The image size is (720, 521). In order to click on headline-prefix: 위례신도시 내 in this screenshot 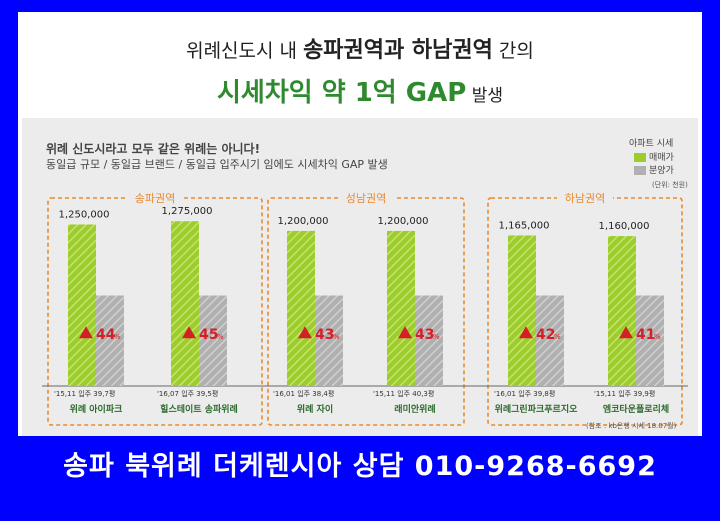, I will do `click(245, 51)`.